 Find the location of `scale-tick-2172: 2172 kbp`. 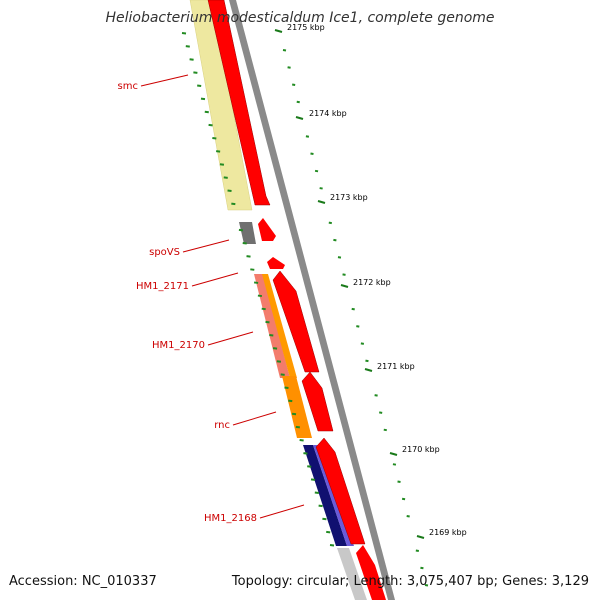

scale-tick-2172: 2172 kbp is located at coordinates (365, 283).